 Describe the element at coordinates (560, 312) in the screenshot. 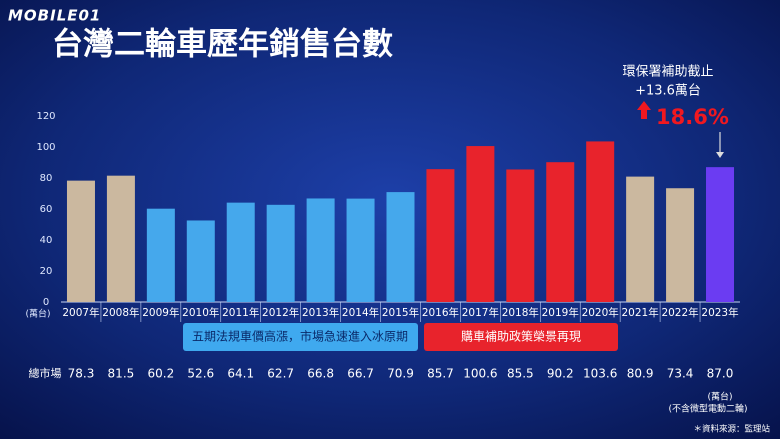

I see `x-tick-label: 2019年` at that location.